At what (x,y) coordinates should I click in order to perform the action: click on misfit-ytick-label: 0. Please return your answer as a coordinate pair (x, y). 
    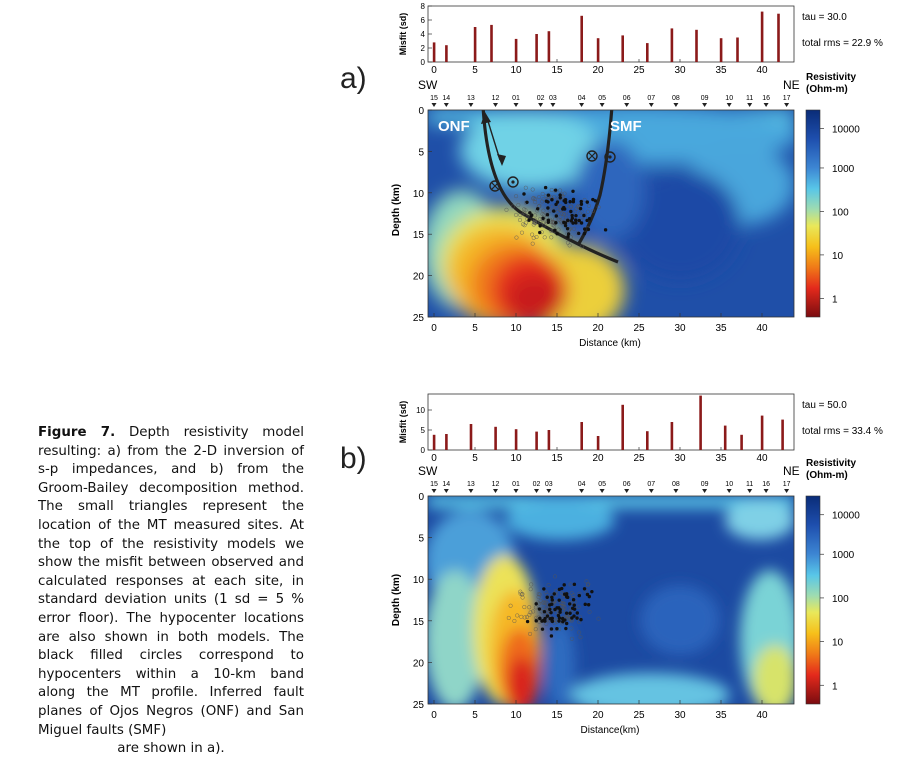
    Looking at the image, I should click on (423, 450).